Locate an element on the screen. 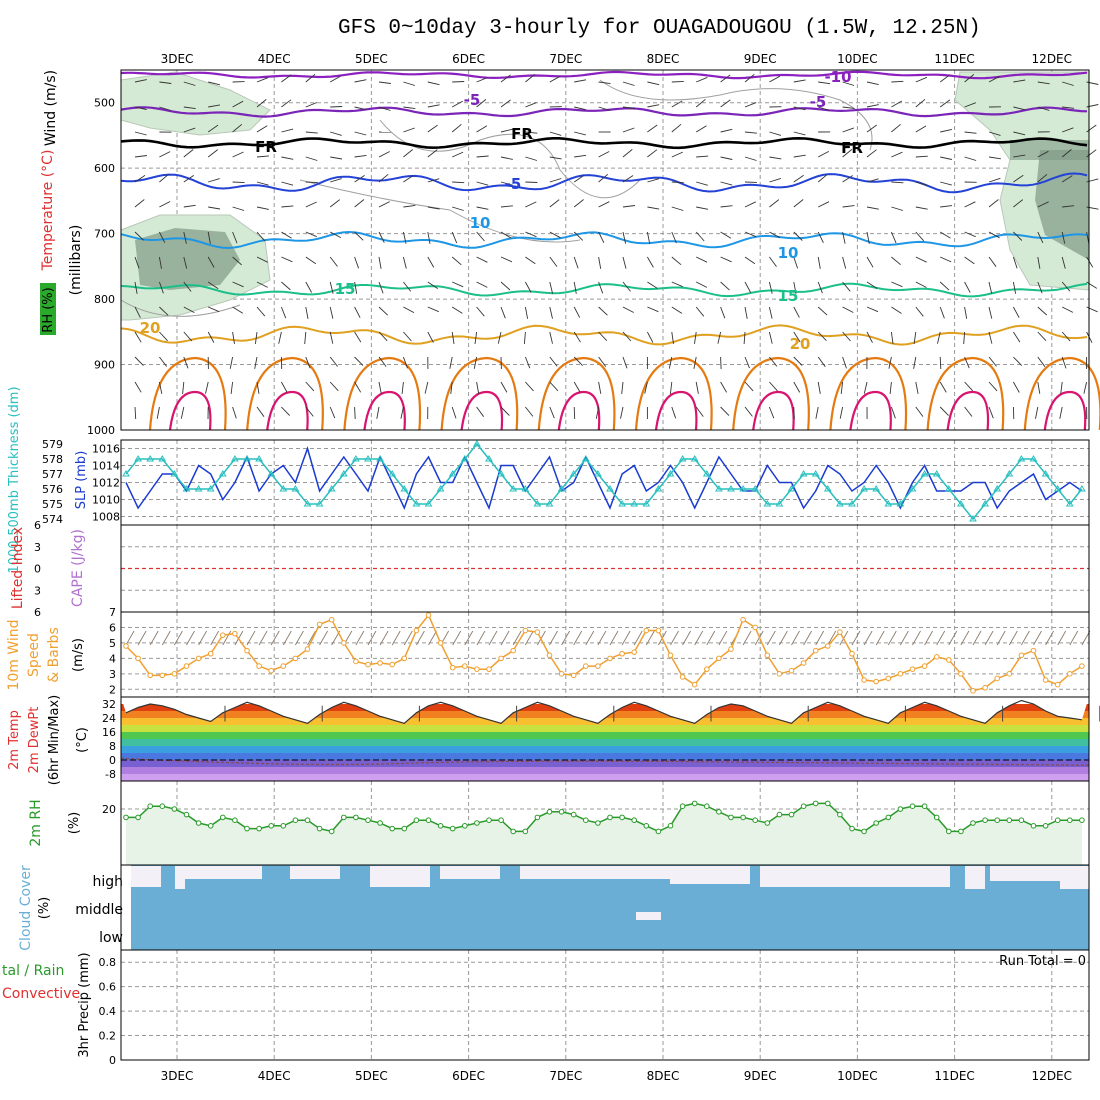  rh-shade-dark is located at coordinates (187, 259).